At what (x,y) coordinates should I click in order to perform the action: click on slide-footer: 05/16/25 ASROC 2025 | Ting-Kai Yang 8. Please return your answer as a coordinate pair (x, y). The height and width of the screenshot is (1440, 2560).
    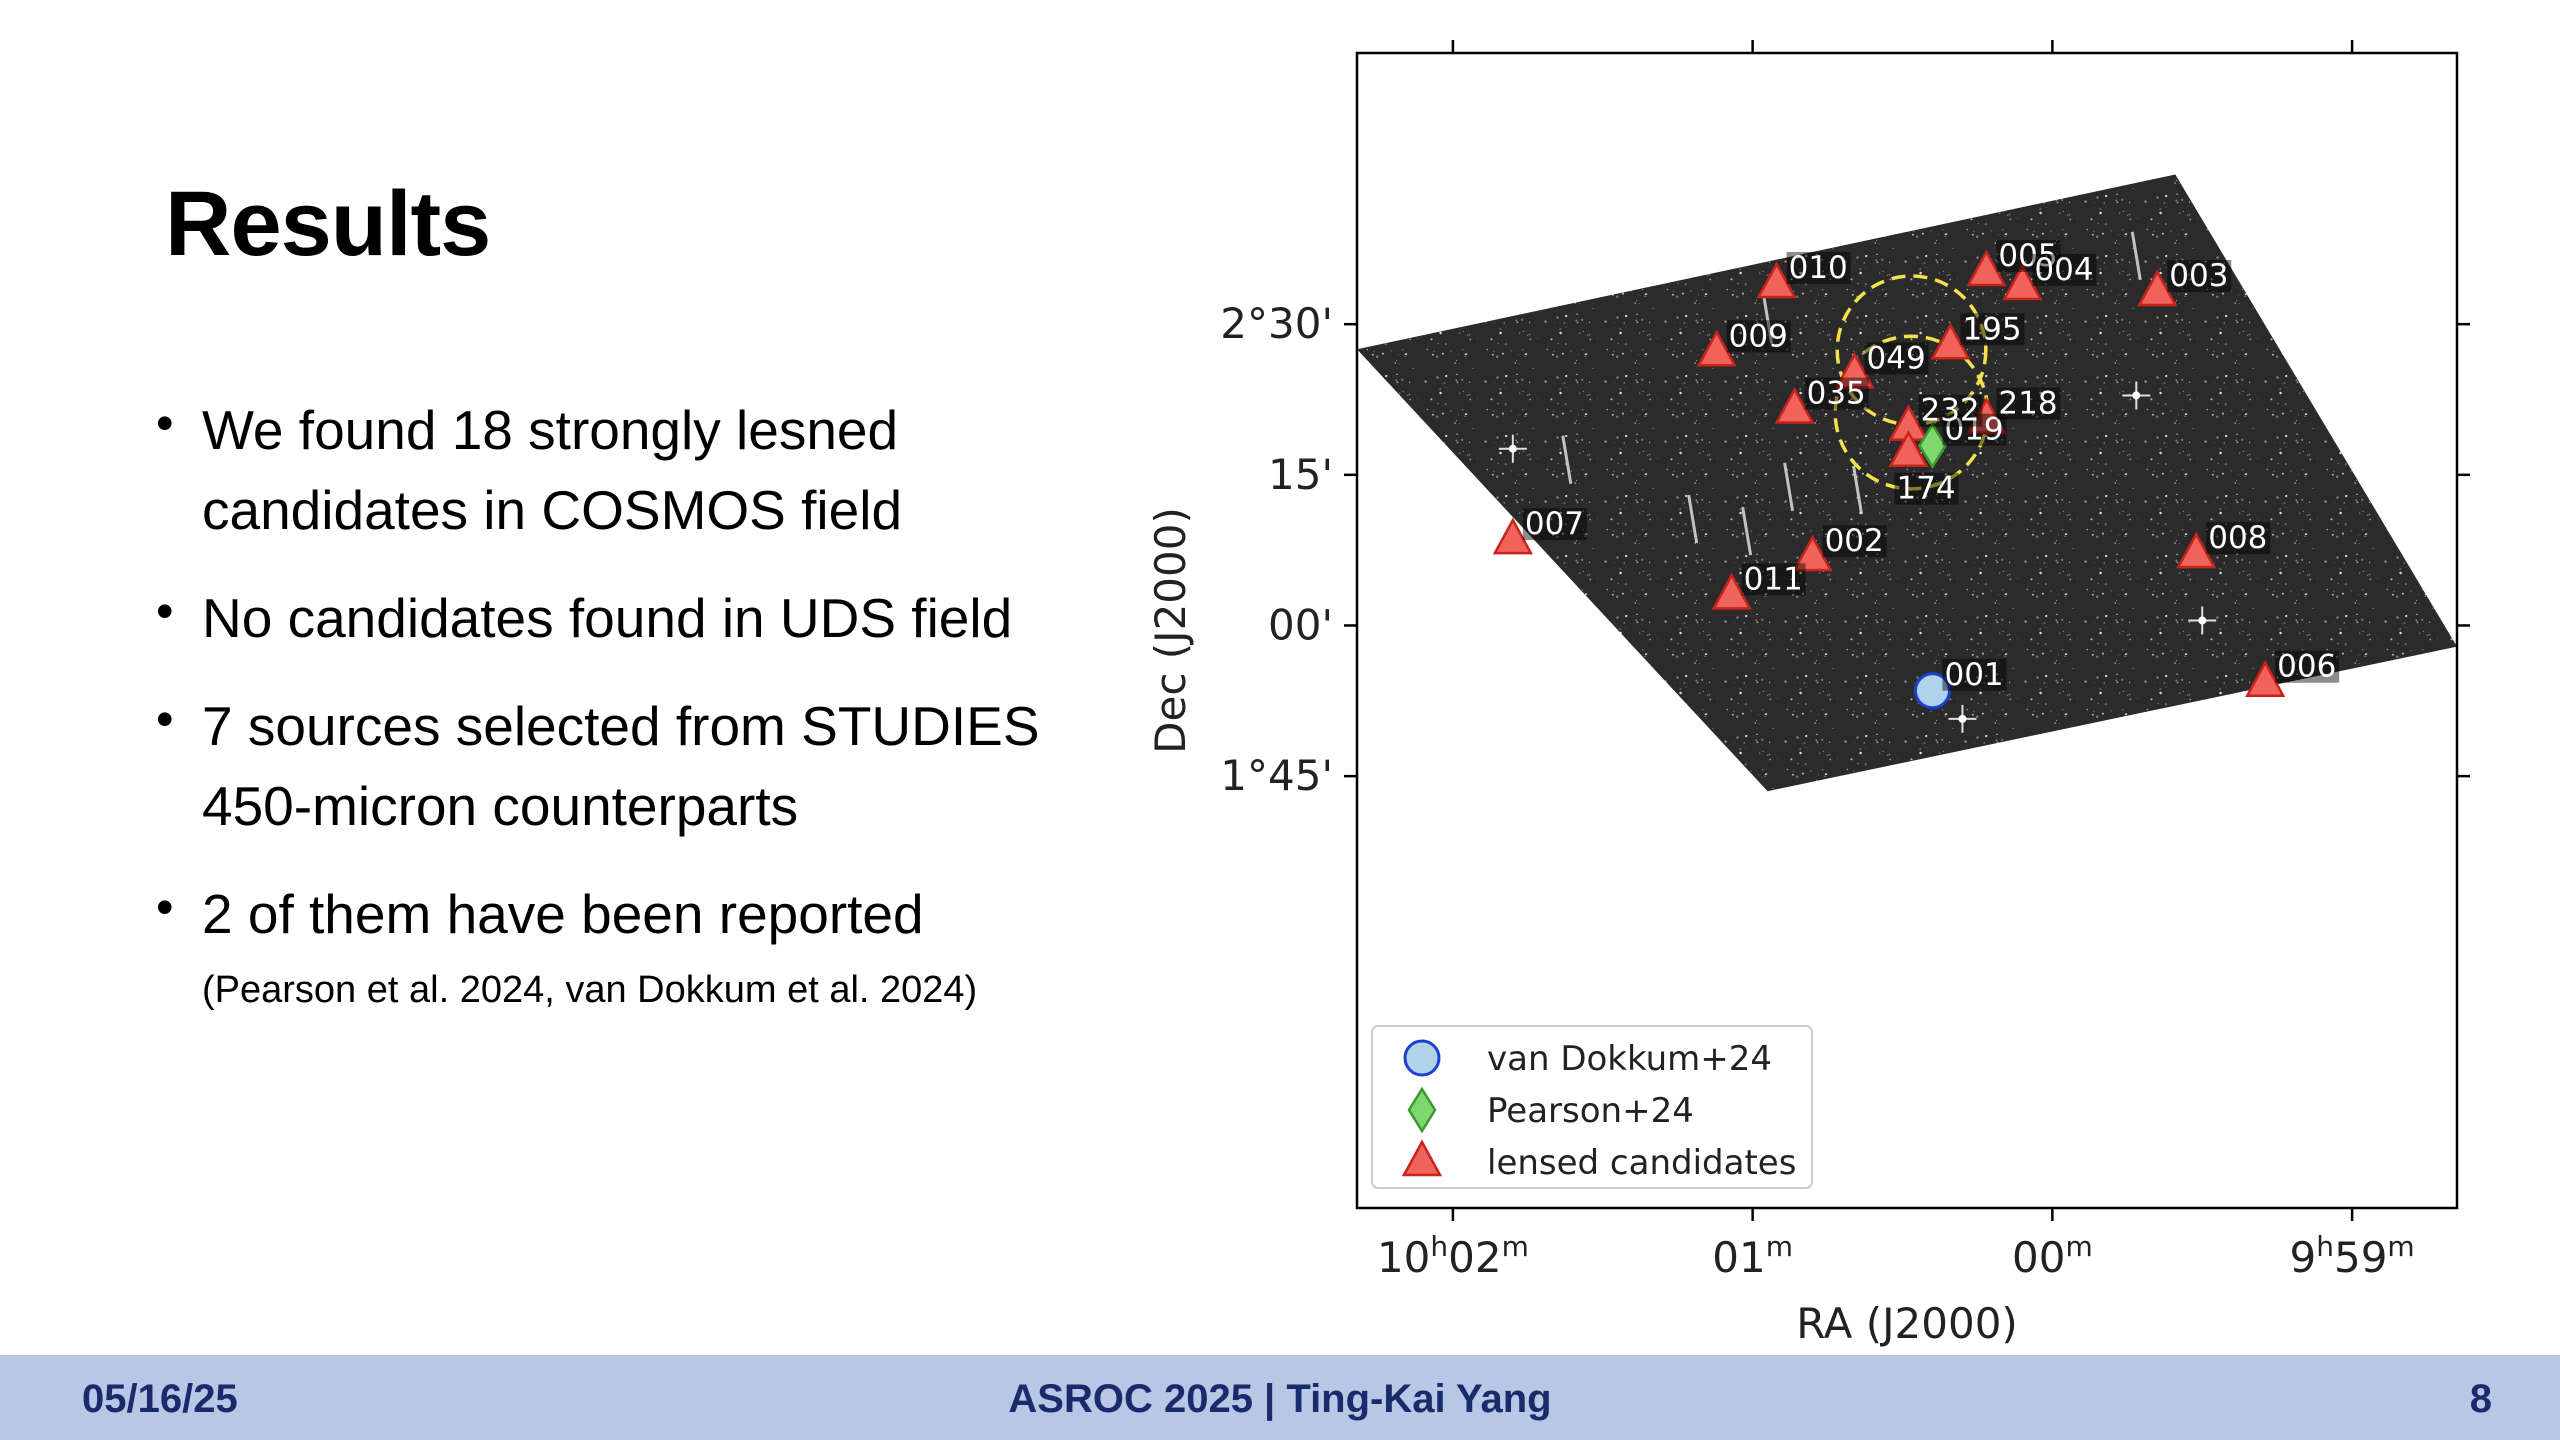
    Looking at the image, I should click on (1280, 1397).